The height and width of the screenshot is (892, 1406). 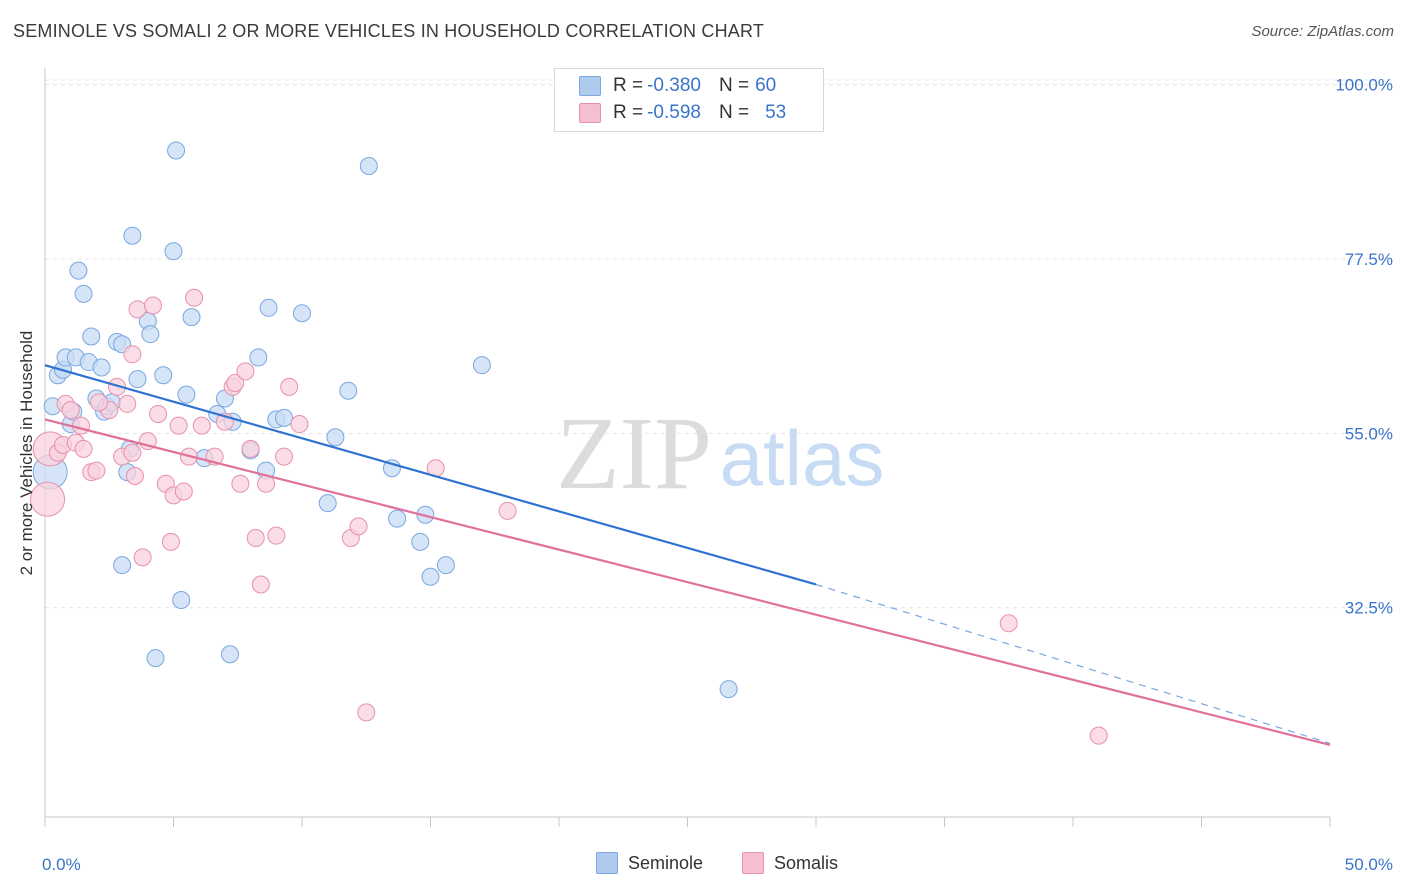 What do you see at coordinates (674, 85) in the screenshot?
I see `r-value: -0.380` at bounding box center [674, 85].